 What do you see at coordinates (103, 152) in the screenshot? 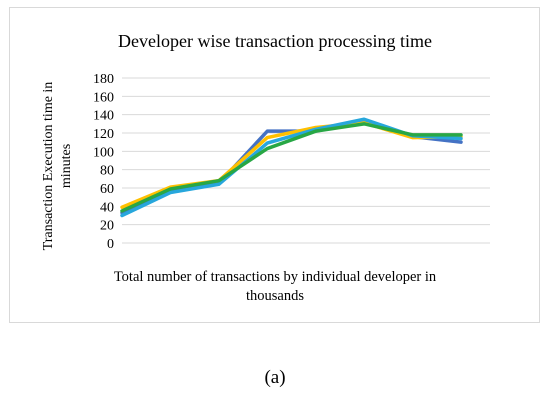
I see `y-tick-label: 100` at bounding box center [103, 152].